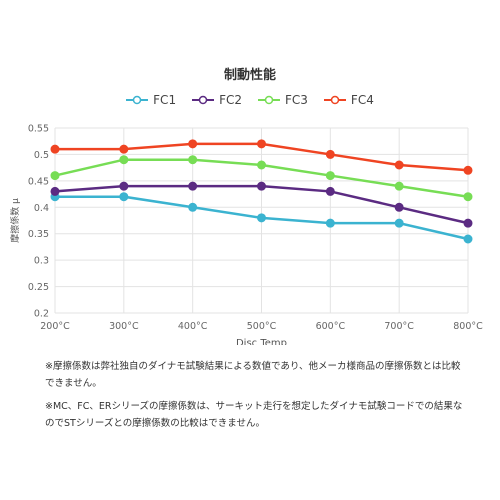 This screenshot has width=500, height=500. Describe the element at coordinates (41, 208) in the screenshot. I see `y-tick-label: 0.4` at that location.